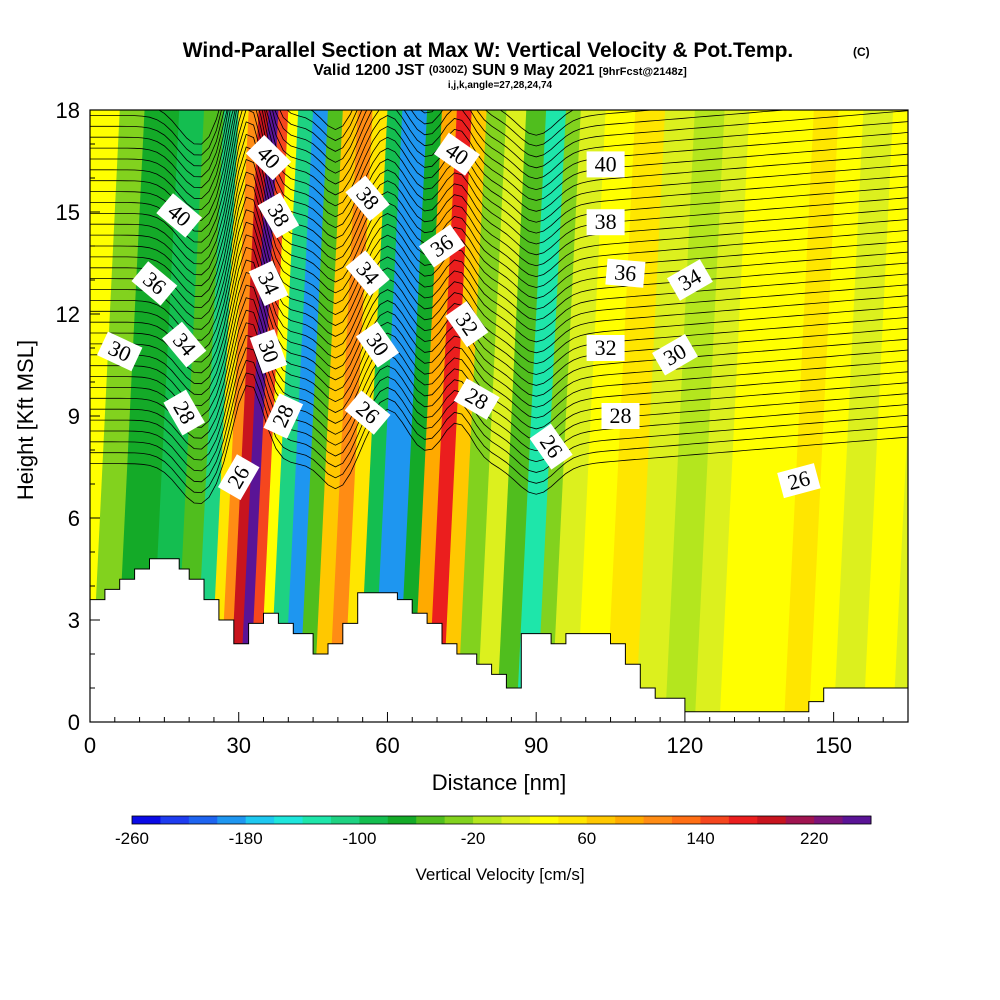  Describe the element at coordinates (499, 782) in the screenshot. I see `x-axis-label: Distance [nm]` at that location.